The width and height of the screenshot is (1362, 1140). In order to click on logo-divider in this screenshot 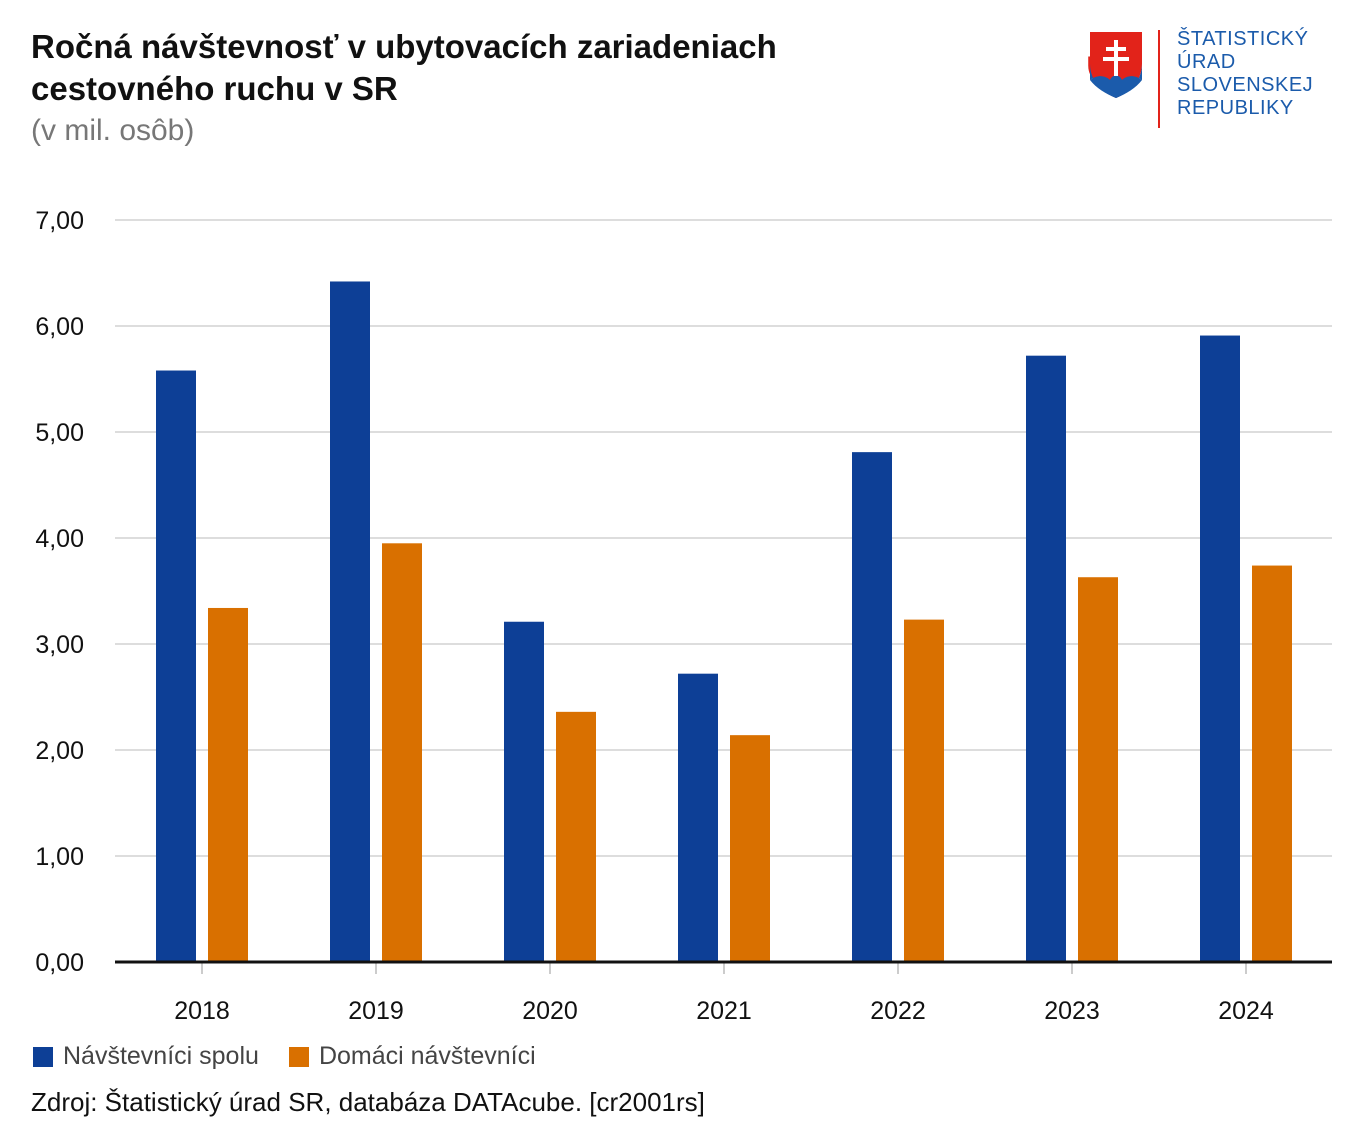, I will do `click(1159, 79)`.